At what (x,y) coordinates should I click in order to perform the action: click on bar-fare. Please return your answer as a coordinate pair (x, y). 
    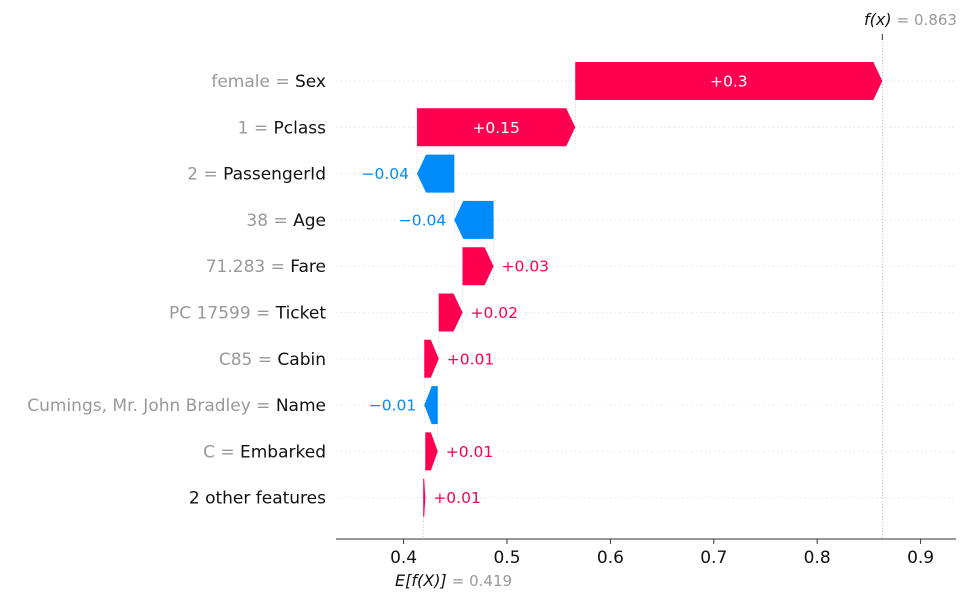
    Looking at the image, I should click on (478, 266).